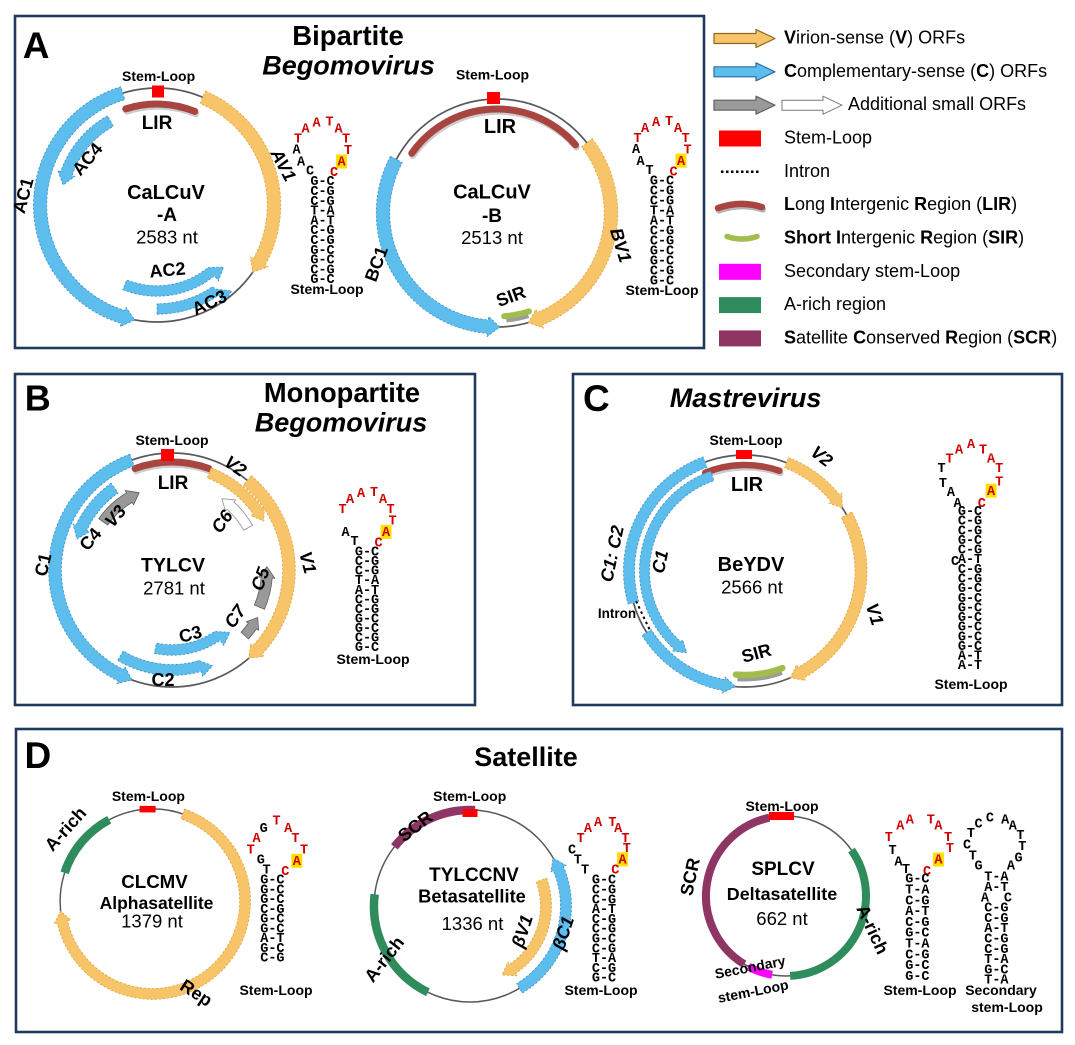  What do you see at coordinates (752, 587) in the screenshot?
I see `svg-text: 2566 nt` at bounding box center [752, 587].